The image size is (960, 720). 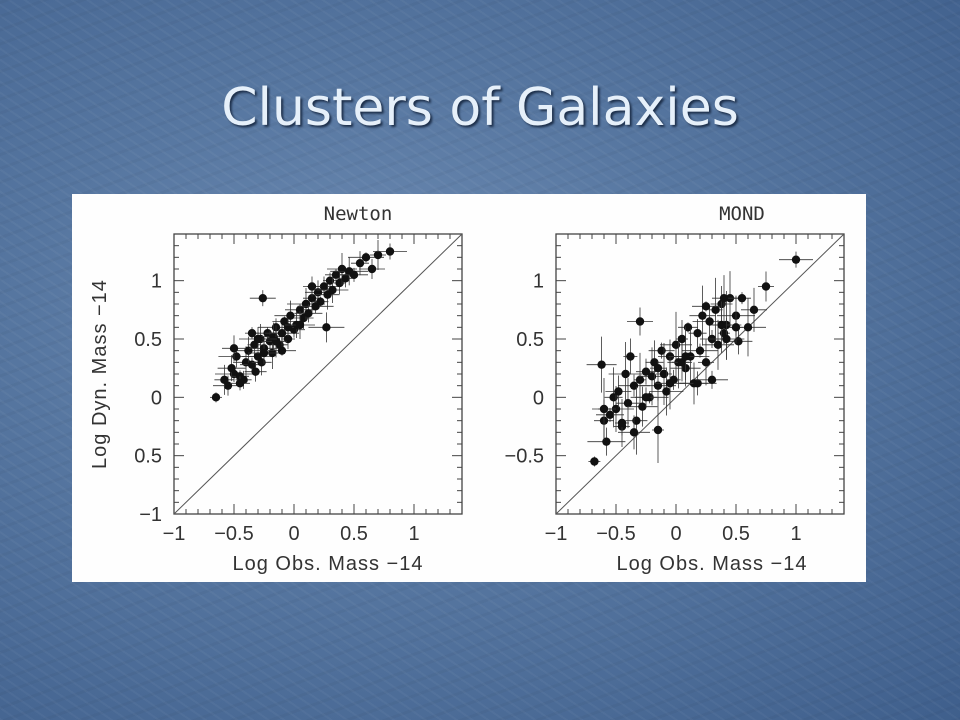 I want to click on newton-x-tick-label: −1, so click(x=174, y=534).